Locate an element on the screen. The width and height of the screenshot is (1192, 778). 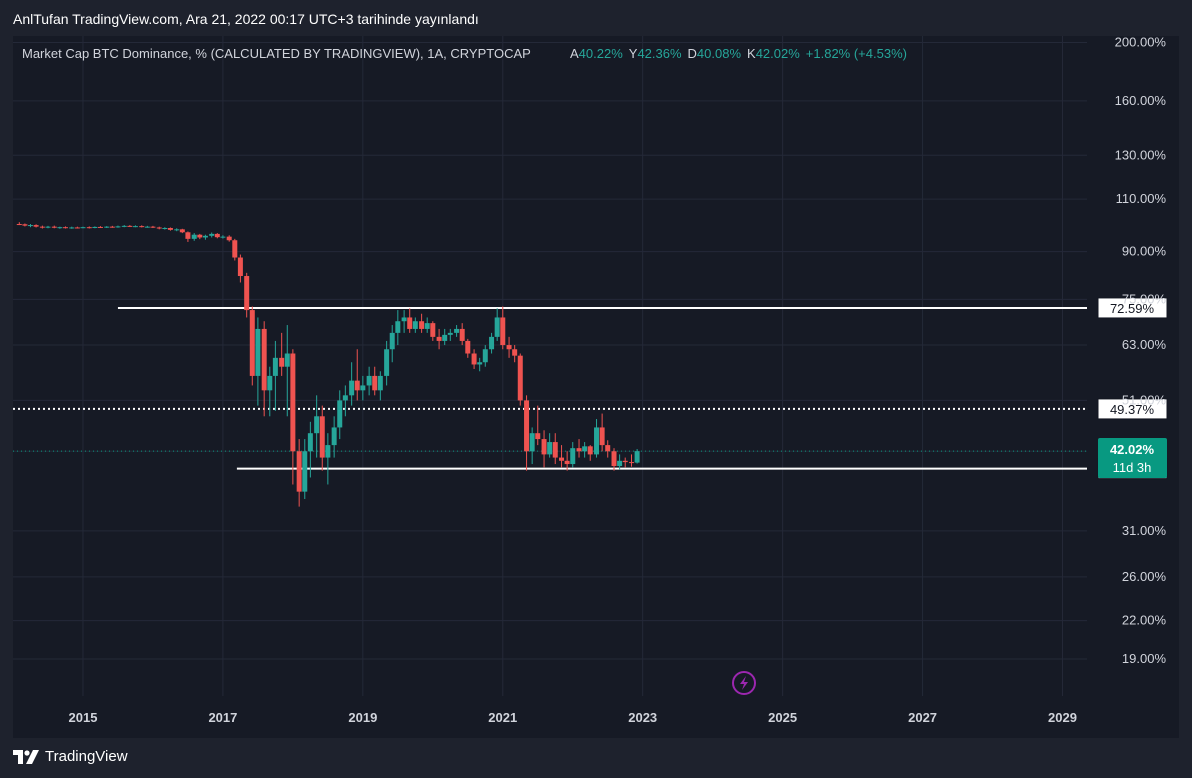
alert-icon is located at coordinates (744, 683).